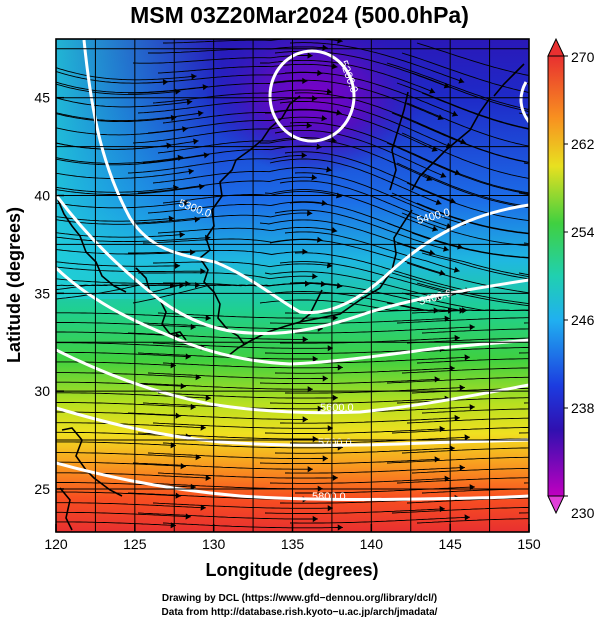 Image resolution: width=599 pixels, height=625 pixels. What do you see at coordinates (583, 232) in the screenshot?
I see `colorbar-tick-label: 254` at bounding box center [583, 232].